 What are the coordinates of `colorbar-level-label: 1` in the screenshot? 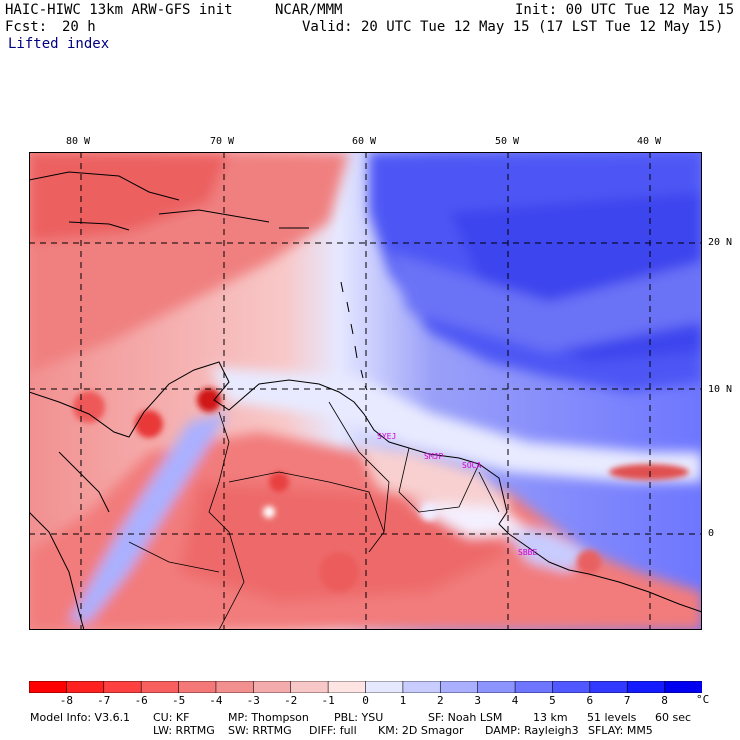 It's located at (403, 700).